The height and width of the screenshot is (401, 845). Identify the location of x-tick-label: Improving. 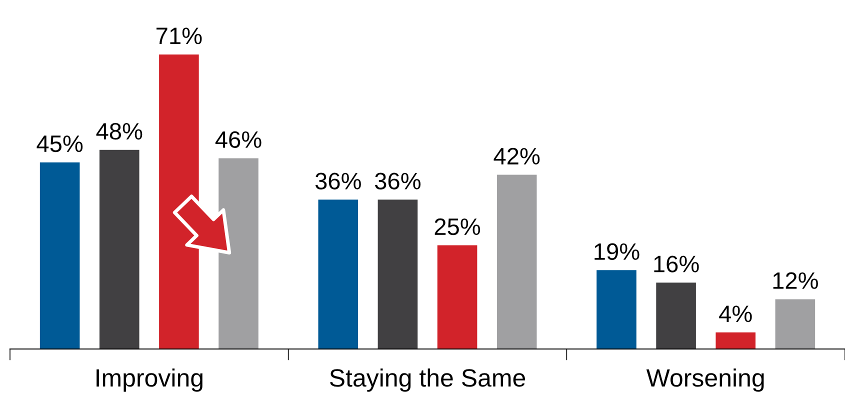
(149, 380).